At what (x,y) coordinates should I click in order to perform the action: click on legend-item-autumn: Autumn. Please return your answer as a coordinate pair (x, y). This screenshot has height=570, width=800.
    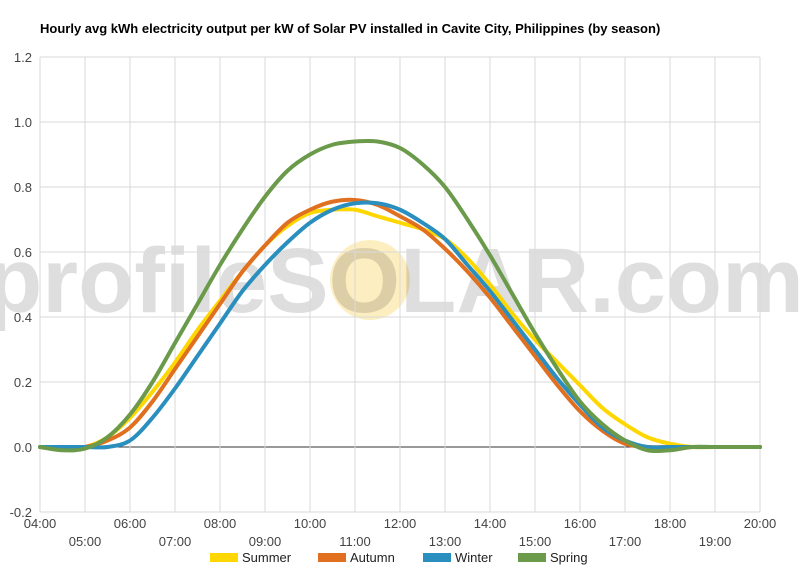
    Looking at the image, I should click on (356, 557).